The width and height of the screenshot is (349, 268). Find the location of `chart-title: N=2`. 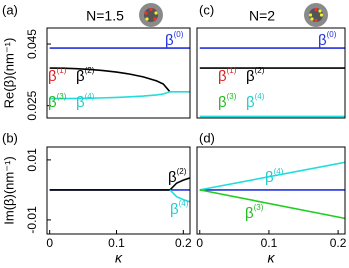

chart-title: N=2 is located at coordinates (262, 16).